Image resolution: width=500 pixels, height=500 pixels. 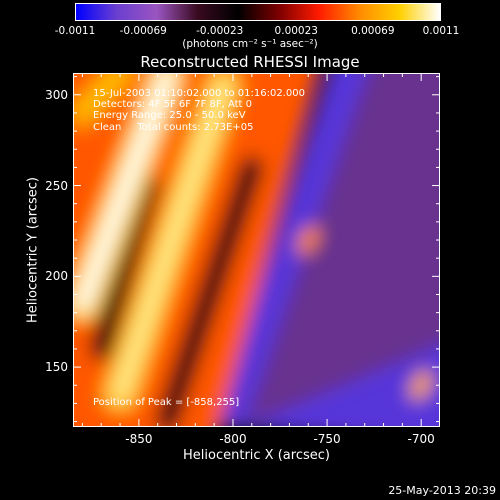 What do you see at coordinates (56, 94) in the screenshot?
I see `y-tick-label: 300` at bounding box center [56, 94].